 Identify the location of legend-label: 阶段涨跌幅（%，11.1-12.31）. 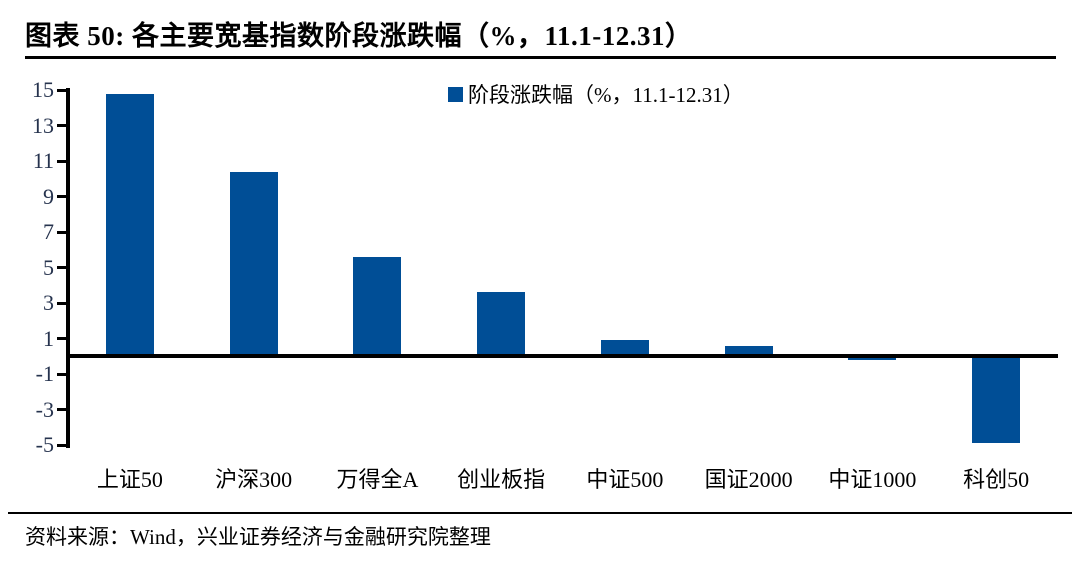
(606, 95).